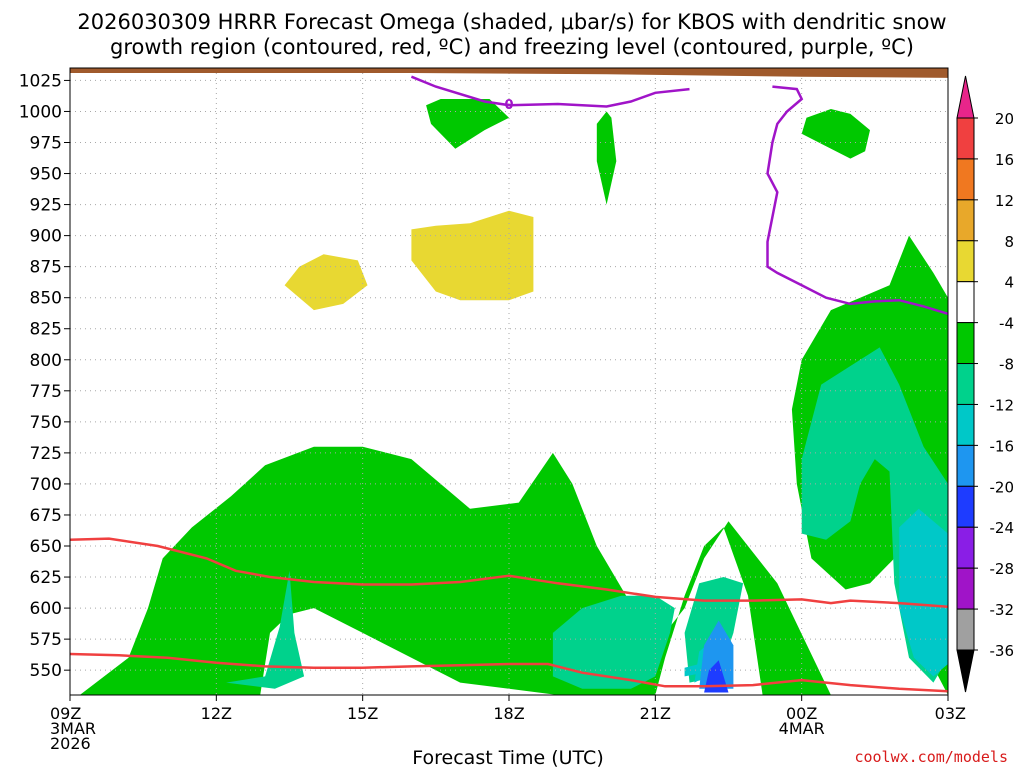  What do you see at coordinates (46, 423) in the screenshot?
I see `y-tick-label: 750` at bounding box center [46, 423].